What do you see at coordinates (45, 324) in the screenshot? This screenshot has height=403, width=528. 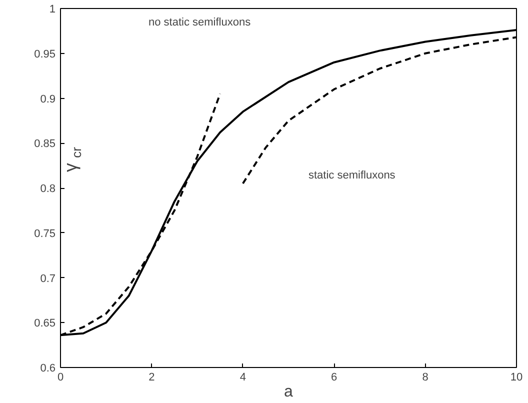 I see `y-tick-label: 0.65` at bounding box center [45, 324].